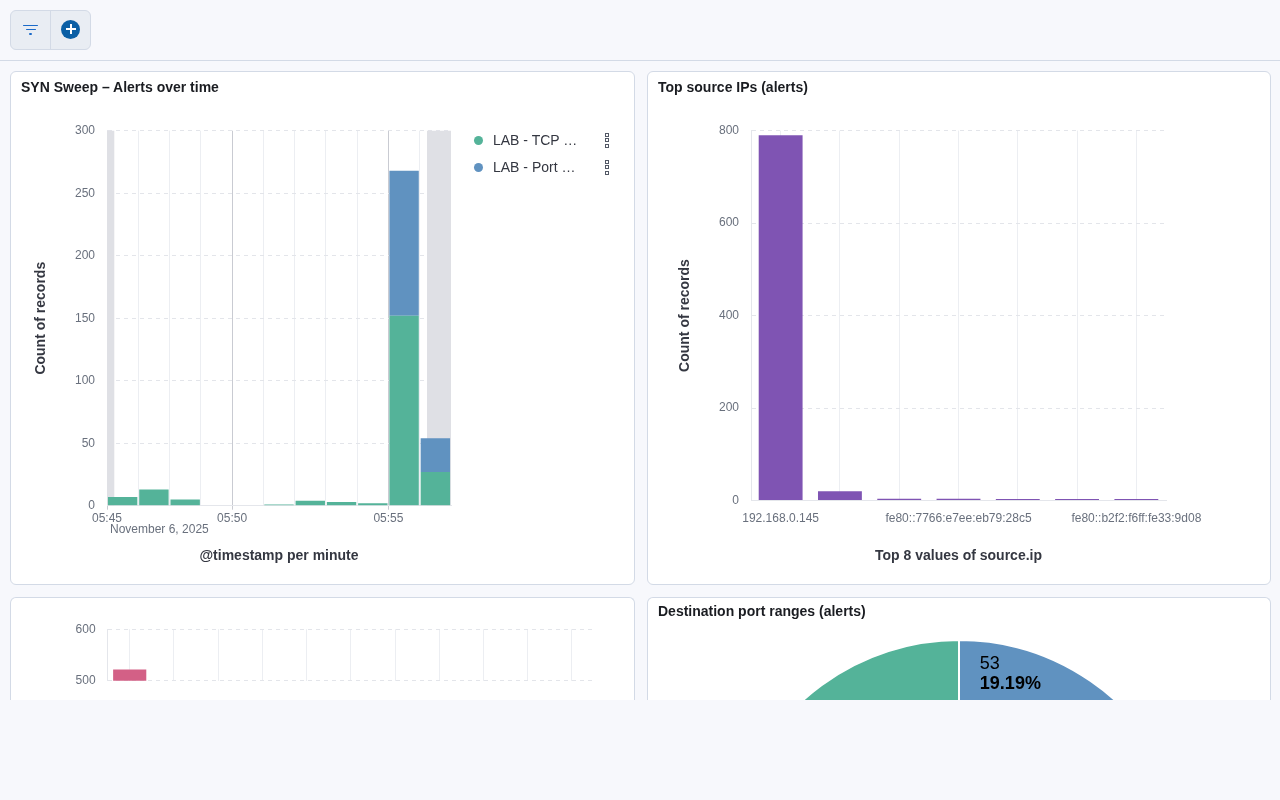  Describe the element at coordinates (762, 611) in the screenshot. I see `chart-title: Destination port ranges (alerts)` at that location.